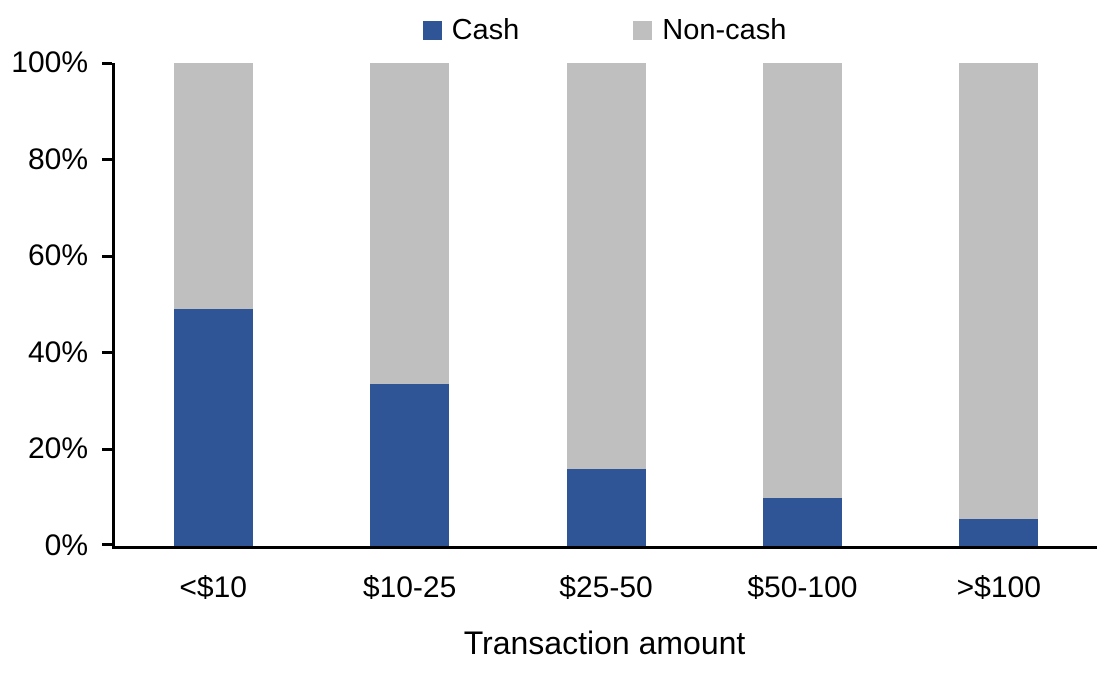  What do you see at coordinates (604, 643) in the screenshot?
I see `x-axis-title: Transaction amount` at bounding box center [604, 643].